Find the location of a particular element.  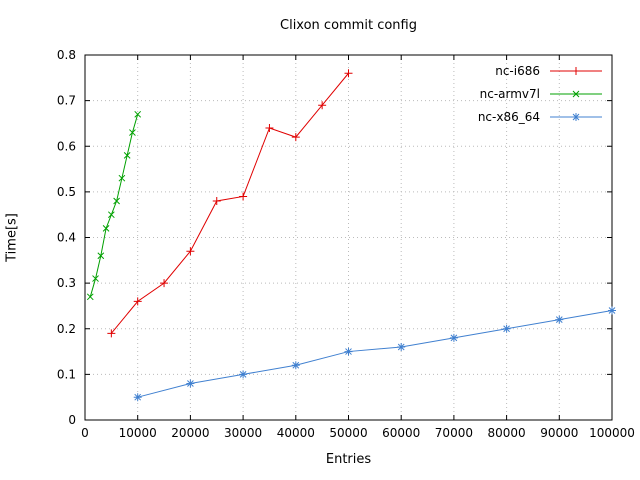

series-nc-armv7l is located at coordinates (114, 205).